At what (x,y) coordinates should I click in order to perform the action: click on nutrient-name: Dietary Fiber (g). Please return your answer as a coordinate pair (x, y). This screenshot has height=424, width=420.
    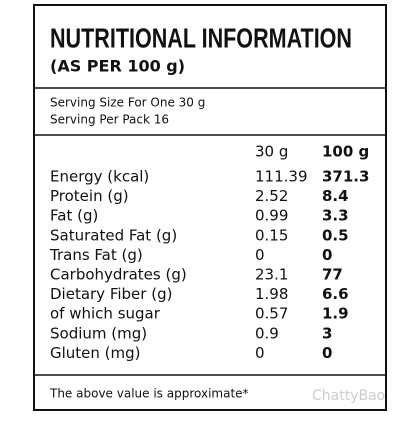
    Looking at the image, I should click on (111, 294).